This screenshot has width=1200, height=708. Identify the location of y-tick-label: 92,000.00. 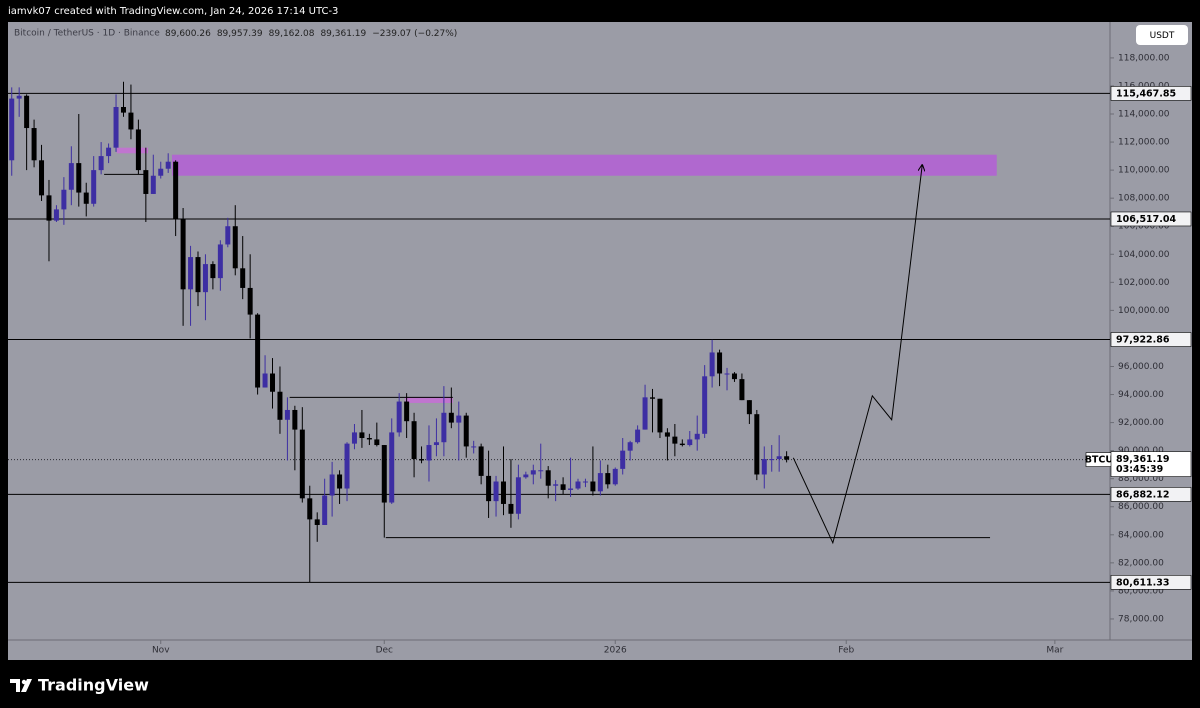
(1141, 423).